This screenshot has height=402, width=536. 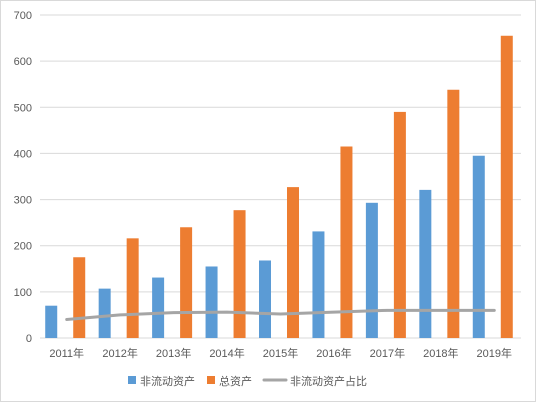 What do you see at coordinates (226, 353) in the screenshot?
I see `x-tick-label: 2014年` at bounding box center [226, 353].